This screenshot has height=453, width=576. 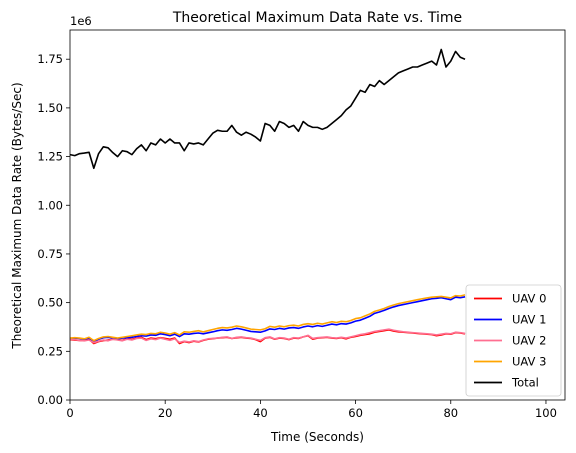 I want to click on x-tick-label: 80, so click(x=450, y=413).